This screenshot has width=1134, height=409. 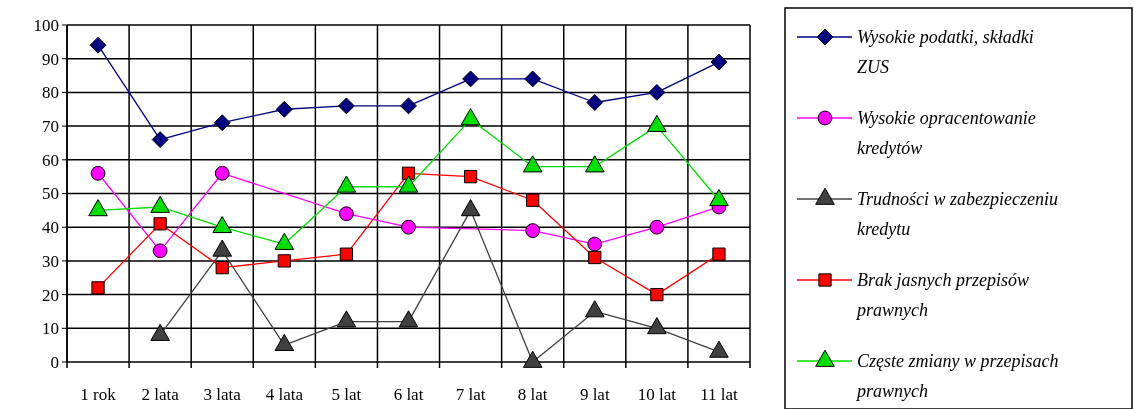 What do you see at coordinates (957, 214) in the screenshot?
I see `legend-label: Trudności w zabezpieczeniu kredytu` at bounding box center [957, 214].